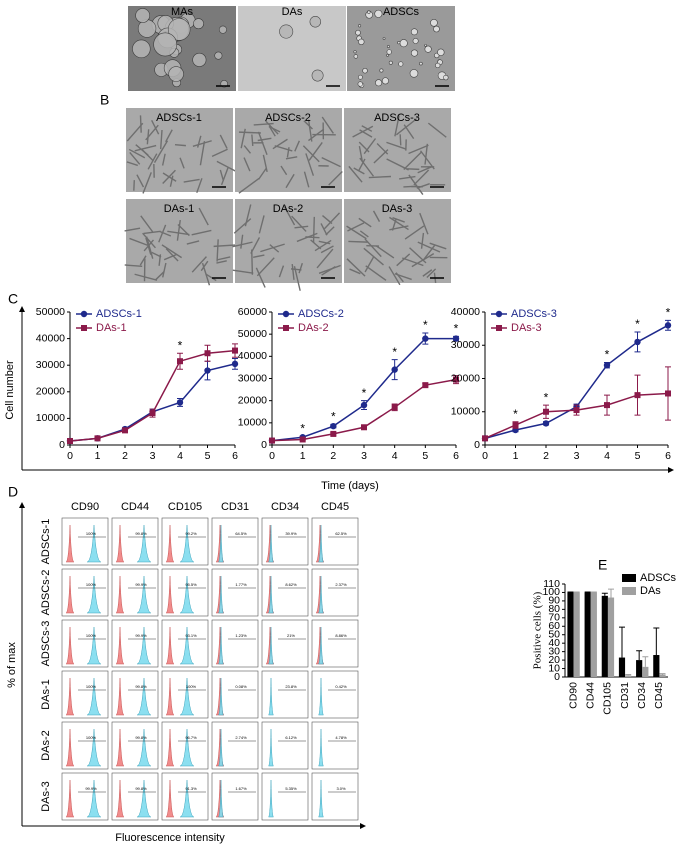  What do you see at coordinates (191, 788) in the screenshot?
I see `gate-percent: 91.3%` at bounding box center [191, 788].